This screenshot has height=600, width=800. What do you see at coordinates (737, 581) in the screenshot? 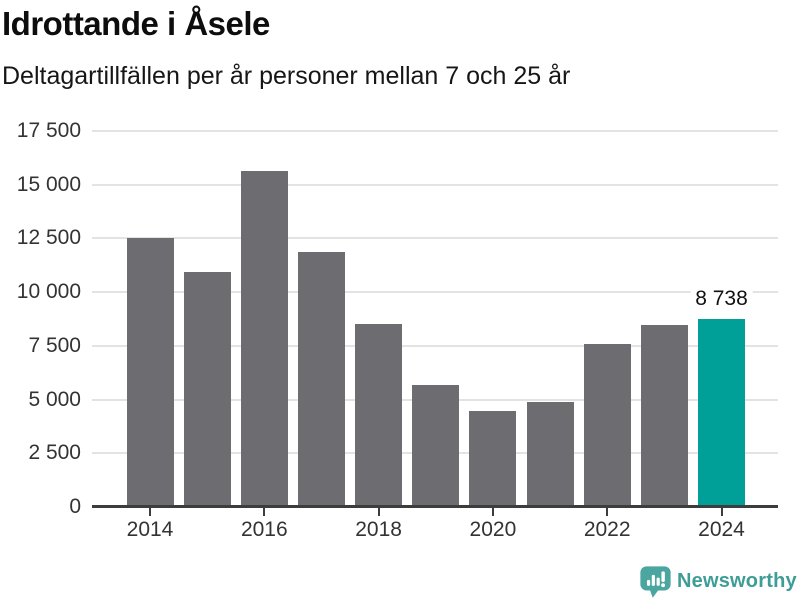
I see `newsworthy-wordmark: Newsworthy` at bounding box center [737, 581].